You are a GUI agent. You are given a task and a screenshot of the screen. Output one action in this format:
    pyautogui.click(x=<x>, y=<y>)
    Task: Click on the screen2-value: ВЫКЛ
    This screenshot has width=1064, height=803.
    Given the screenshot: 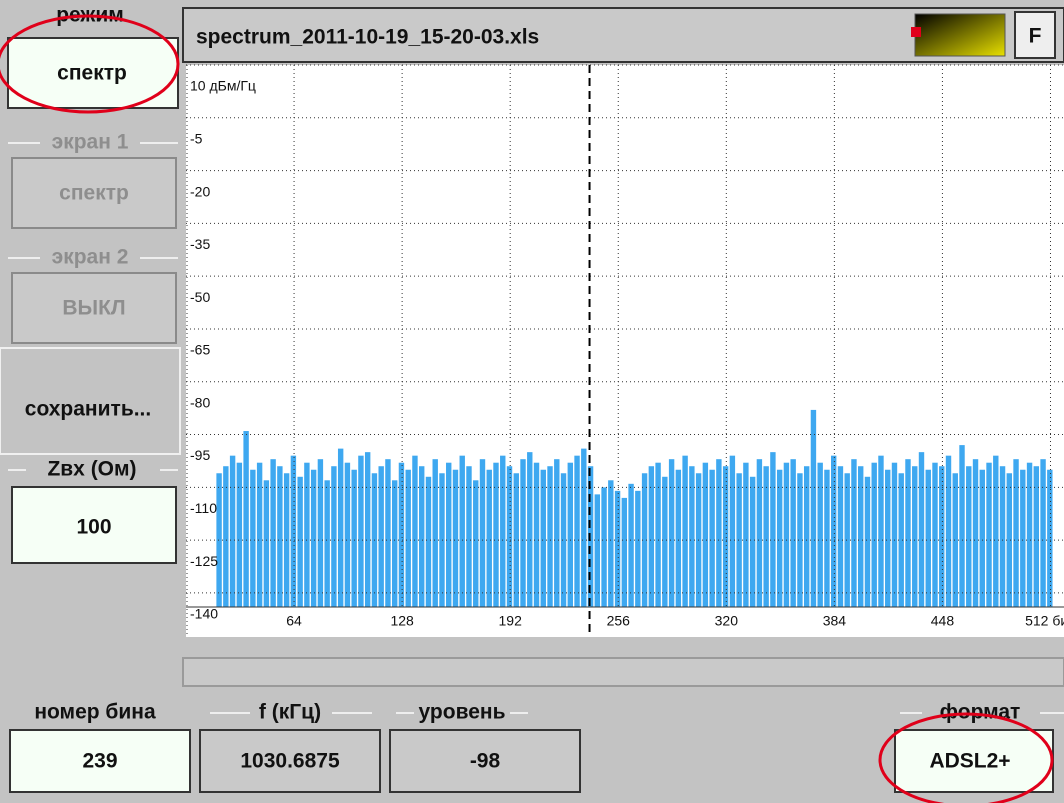 What is the action you would take?
    pyautogui.click(x=93, y=308)
    